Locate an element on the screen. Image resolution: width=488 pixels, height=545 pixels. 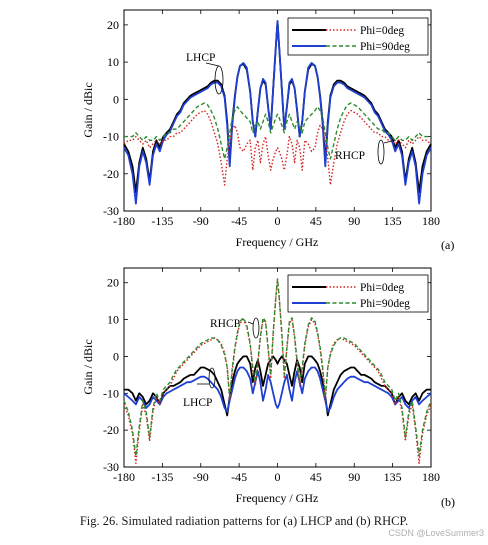
y-axis-label-a: Gain / dBic is located at coordinates (88, 109).